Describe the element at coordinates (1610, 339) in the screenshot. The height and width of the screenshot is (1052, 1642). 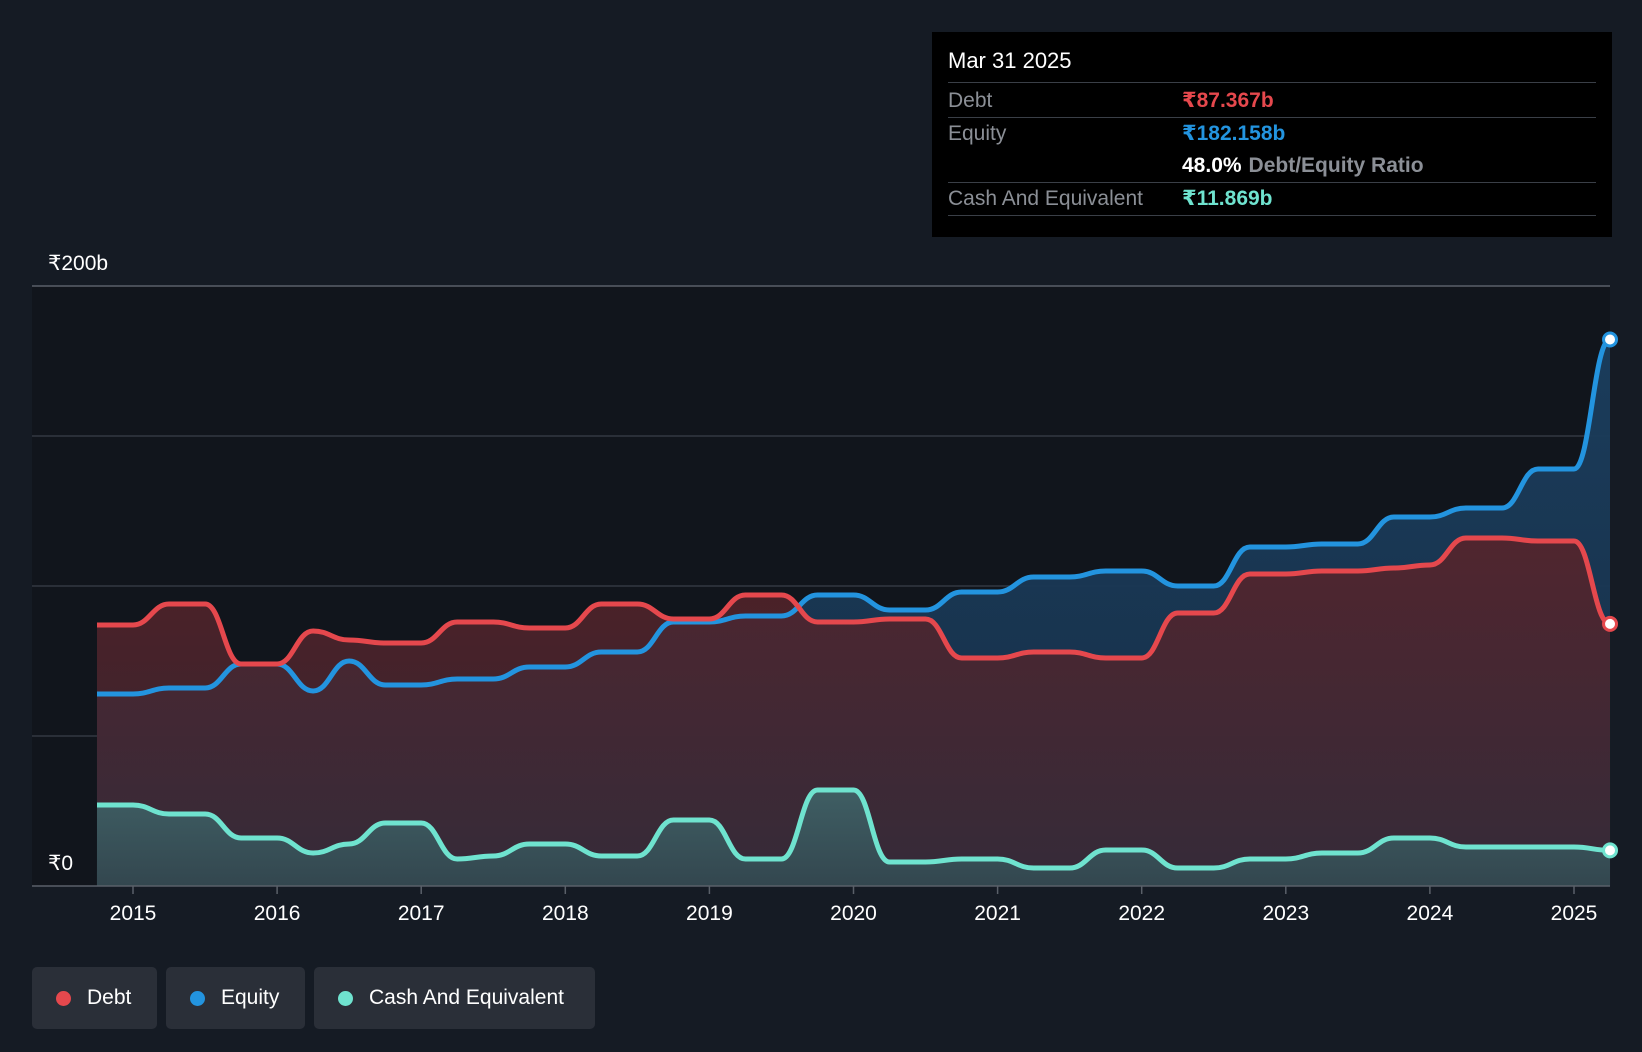
I see `equity-end-marker` at that location.